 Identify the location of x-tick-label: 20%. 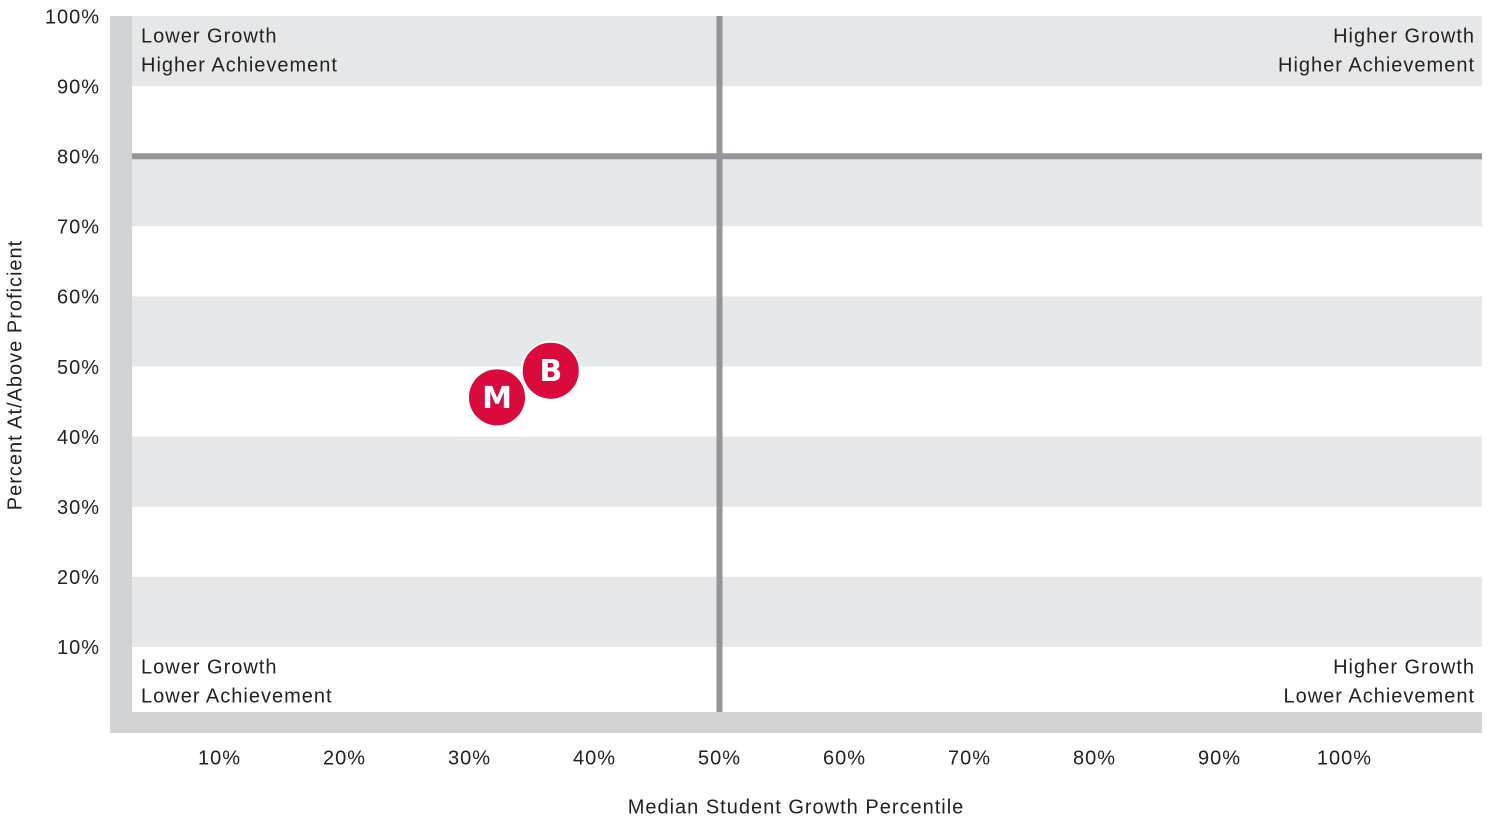
(344, 758).